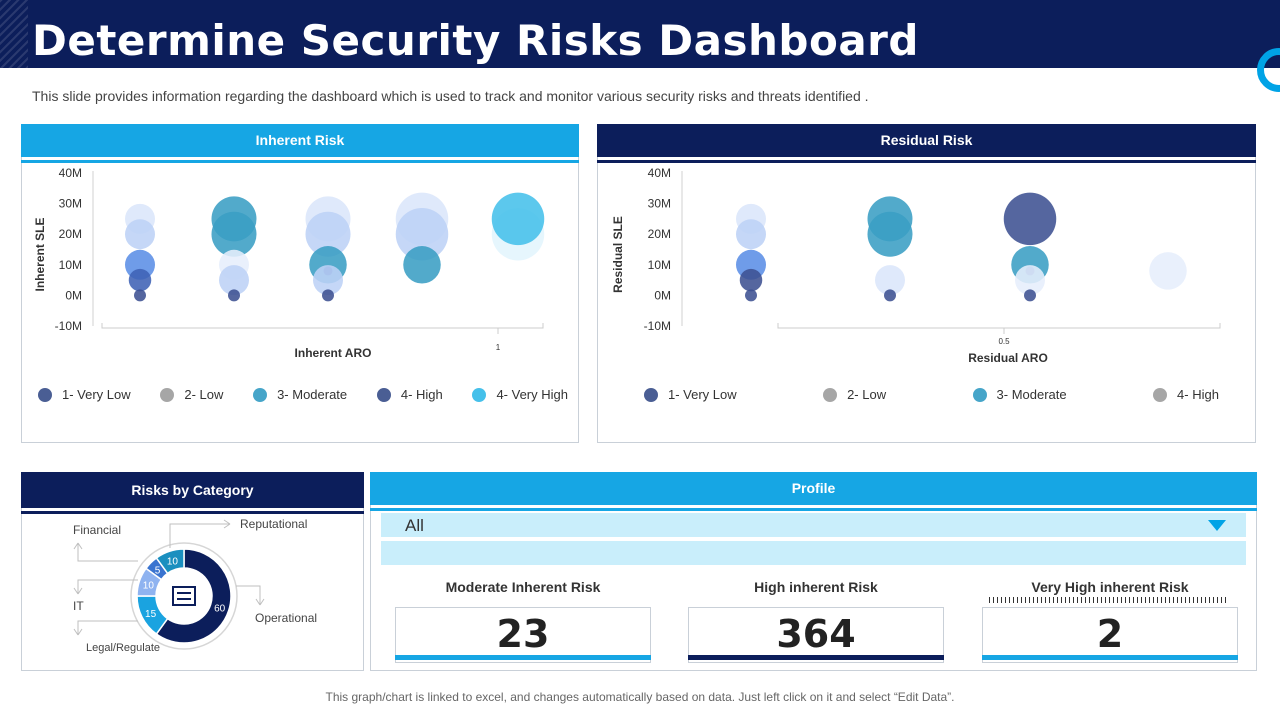  What do you see at coordinates (107, 586) in the screenshot?
I see `connector-it` at bounding box center [107, 586].